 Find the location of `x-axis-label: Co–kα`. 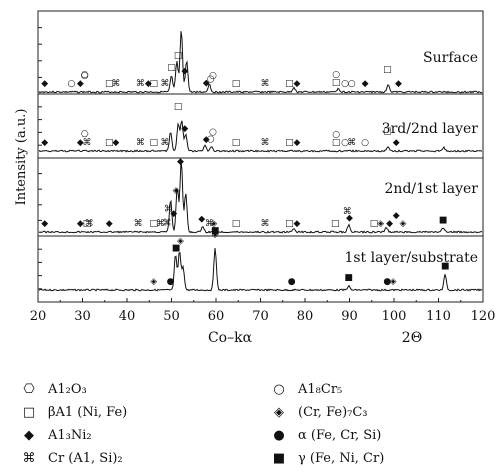

x-axis-label: Co–kα is located at coordinates (230, 338).